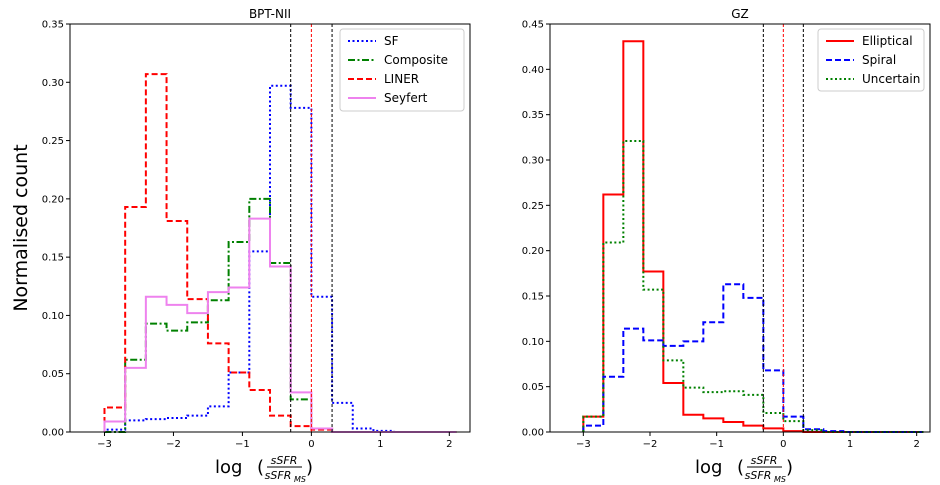 The image size is (940, 485). What do you see at coordinates (406, 98) in the screenshot?
I see `legend-label: Seyfert` at bounding box center [406, 98].